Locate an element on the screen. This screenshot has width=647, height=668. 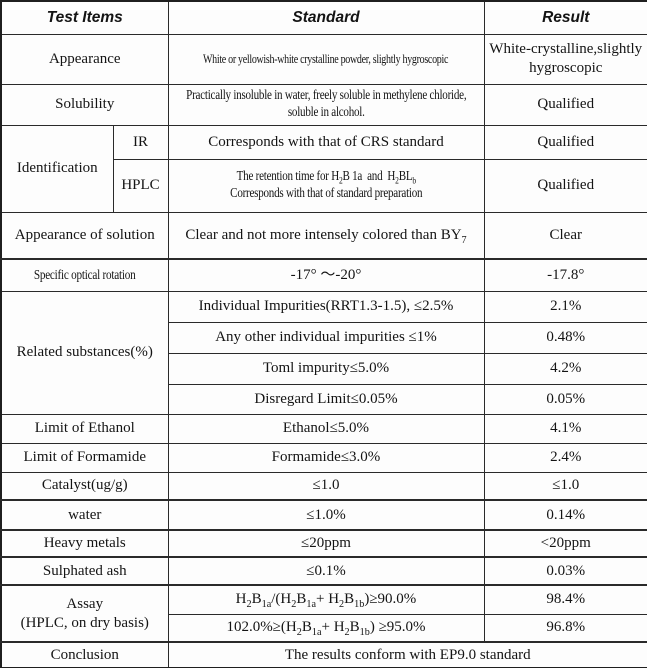
appearance-result: White-crystalline,slightly hygroscopic is located at coordinates (565, 59).